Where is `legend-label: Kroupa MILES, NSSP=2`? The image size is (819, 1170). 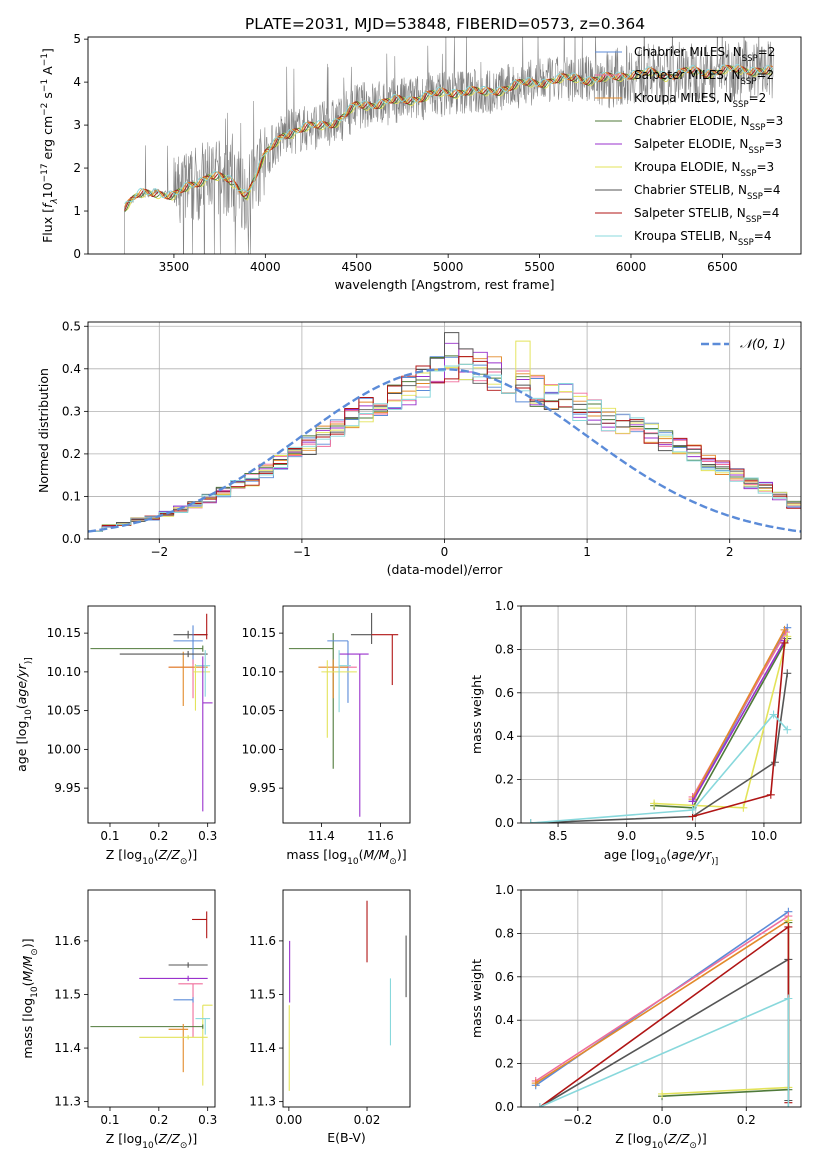
legend-label: Kroupa MILES, NSSP=2 is located at coordinates (700, 100).